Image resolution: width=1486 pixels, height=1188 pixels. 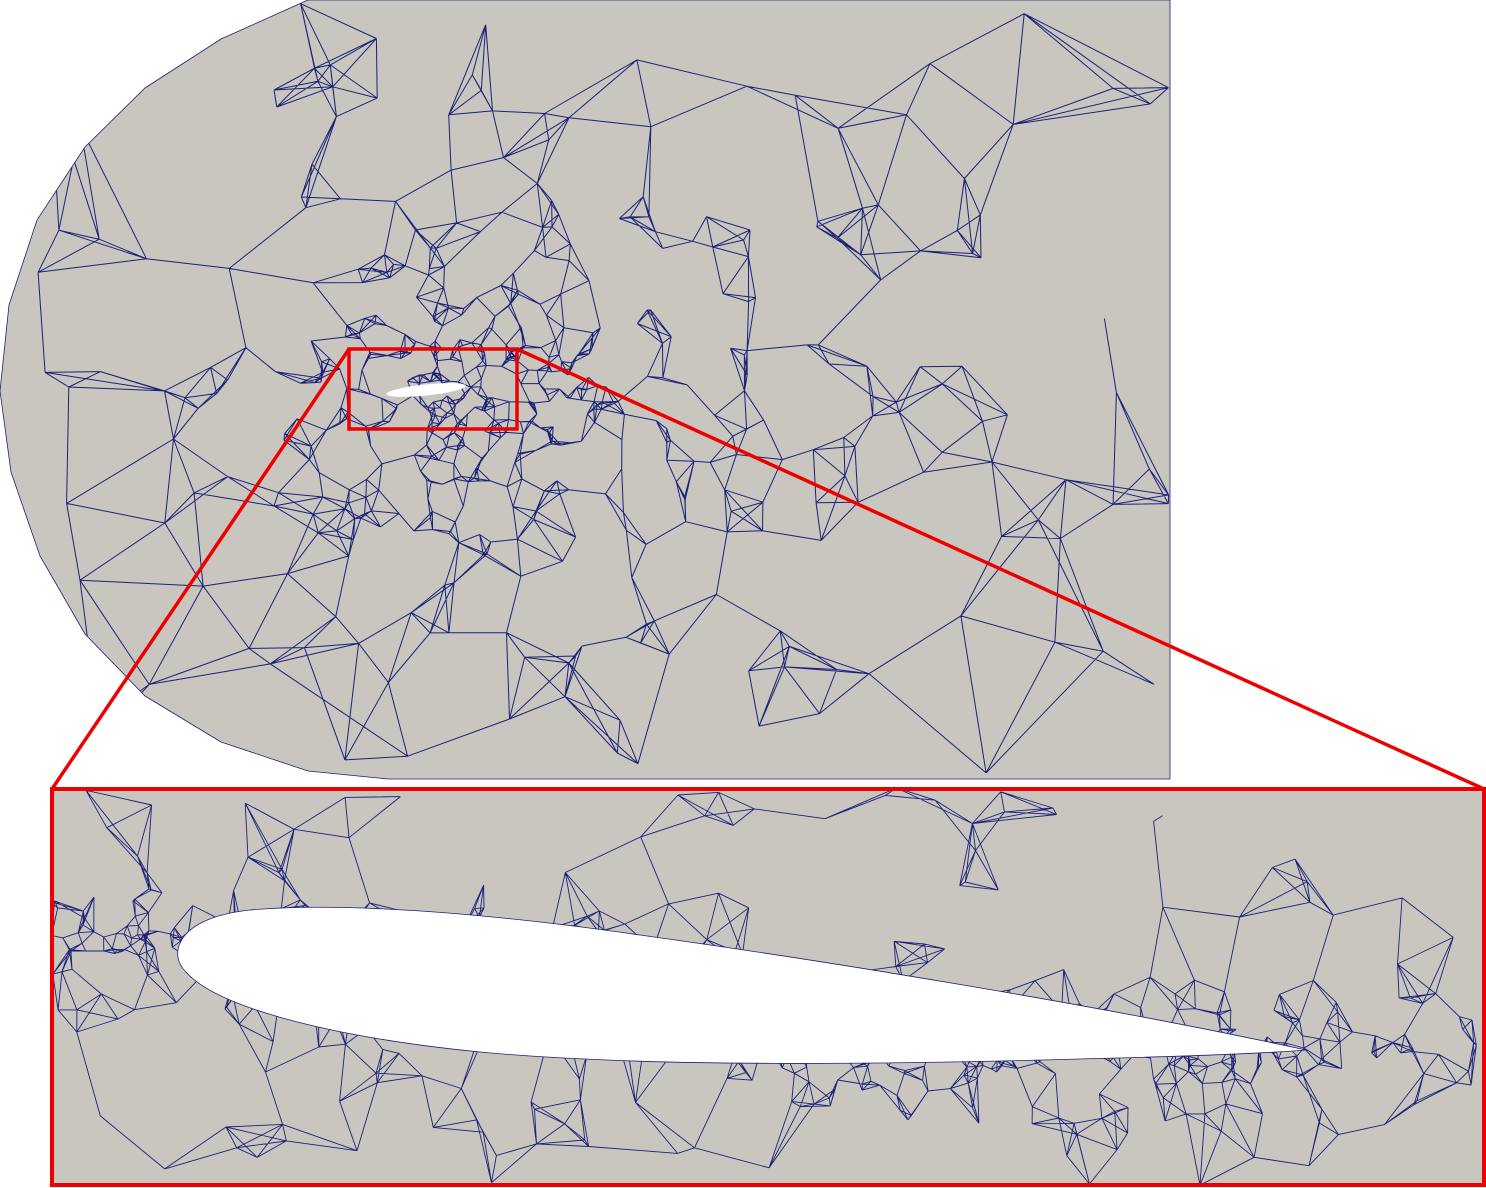 What do you see at coordinates (426, 390) in the screenshot?
I see `overview-airfoil` at bounding box center [426, 390].